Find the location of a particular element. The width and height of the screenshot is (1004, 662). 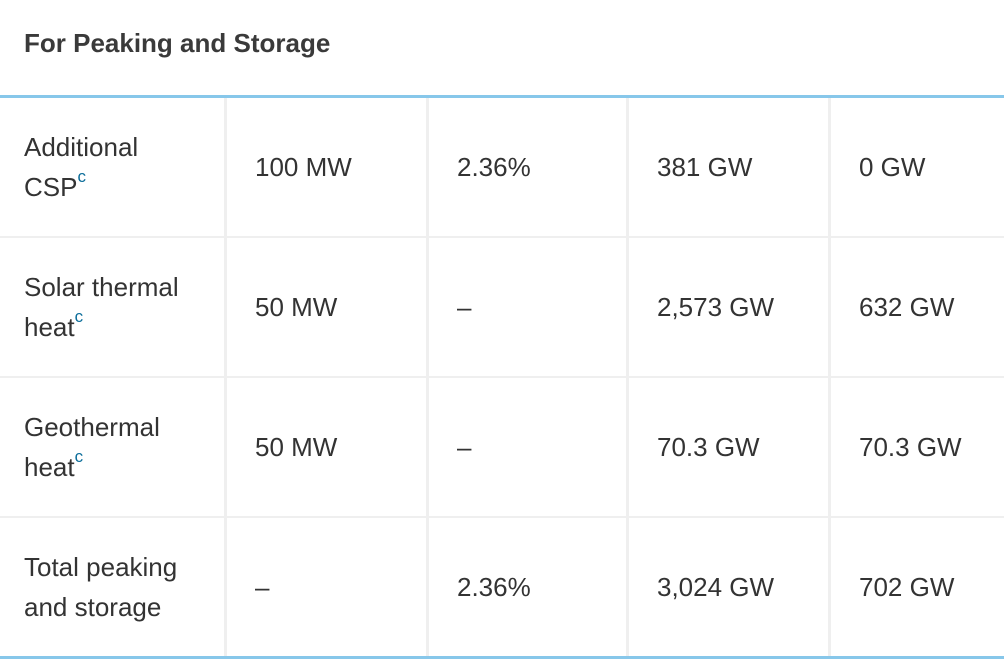

row-header-cell: Solar thermal heatc is located at coordinates (112, 307).